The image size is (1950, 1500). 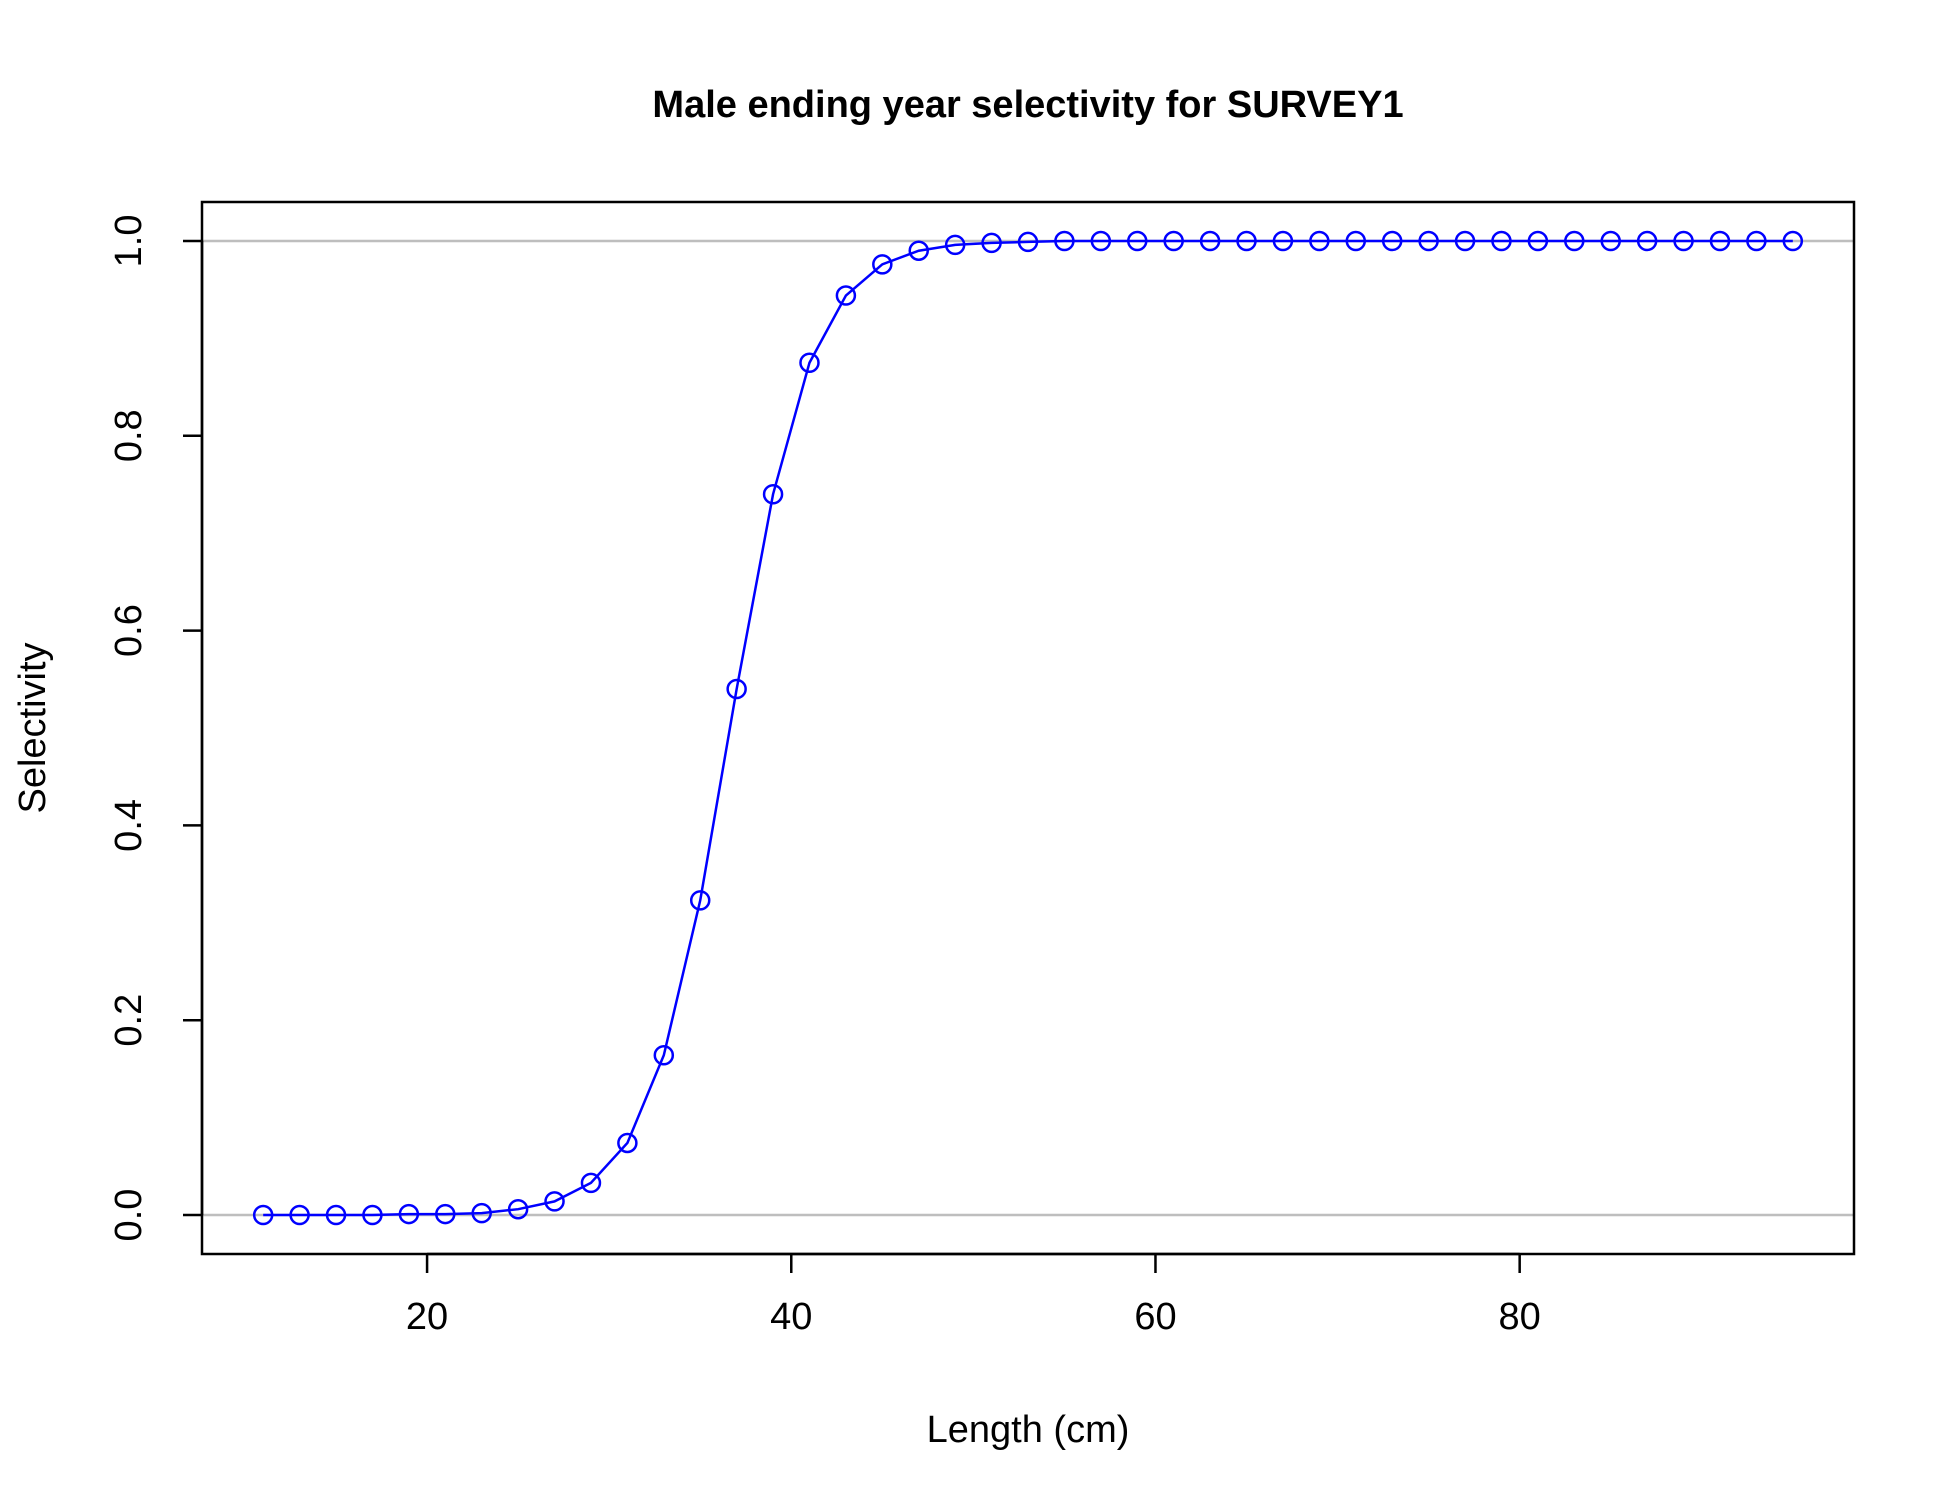 I want to click on y-tick-label-3: 0.6, so click(x=129, y=630).